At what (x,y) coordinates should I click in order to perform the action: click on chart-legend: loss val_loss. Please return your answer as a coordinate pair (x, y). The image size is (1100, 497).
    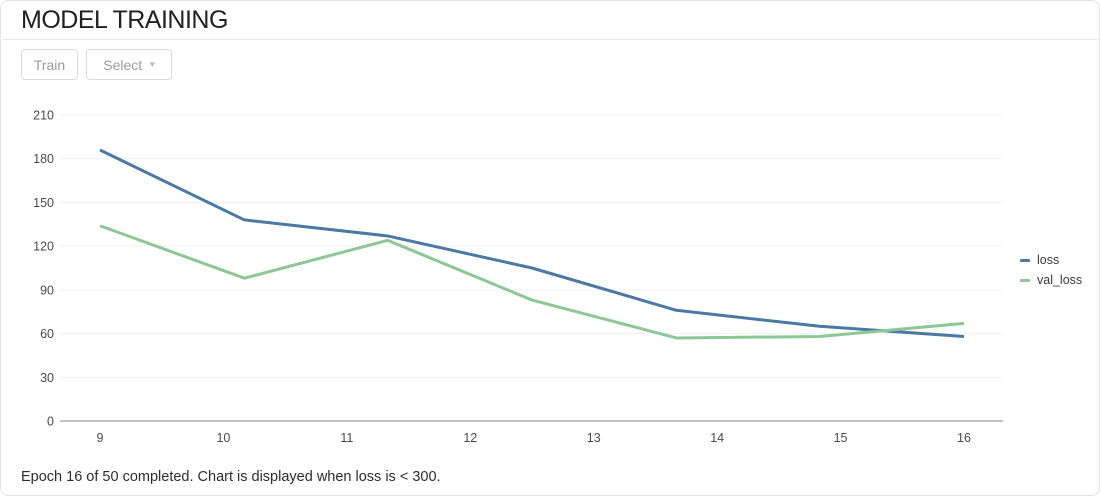
    Looking at the image, I should click on (1051, 270).